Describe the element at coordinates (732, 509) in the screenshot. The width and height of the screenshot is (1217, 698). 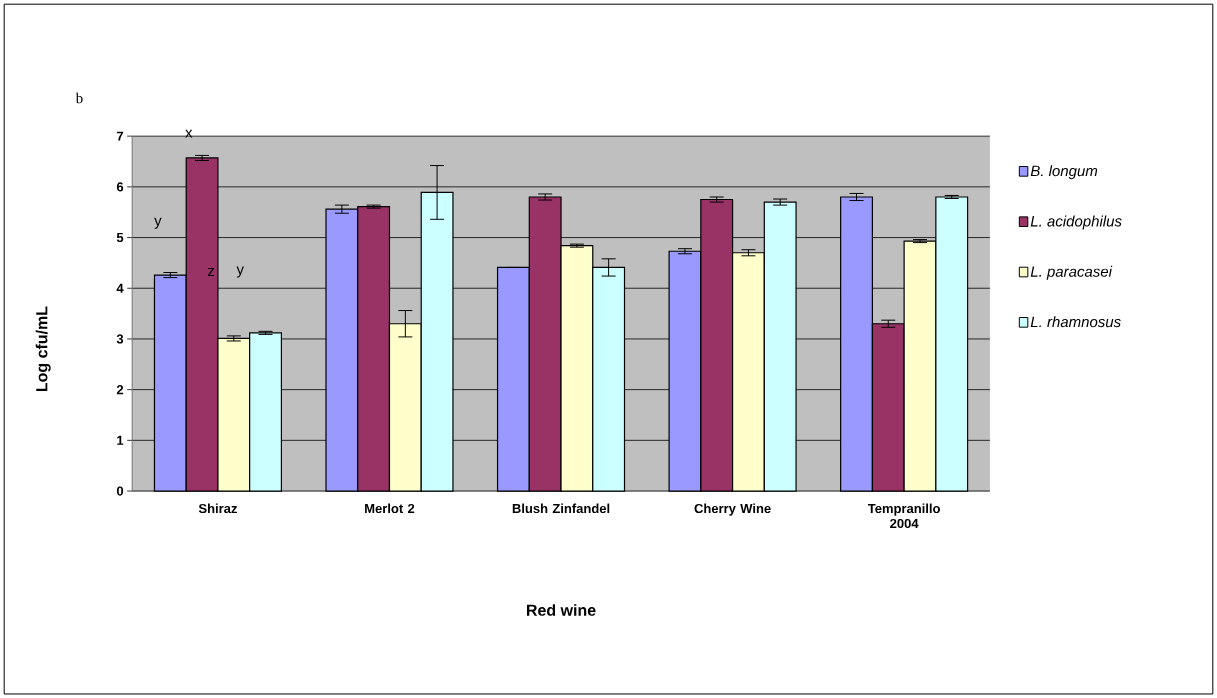
I see `x-tick-label: Cherry Wine` at that location.